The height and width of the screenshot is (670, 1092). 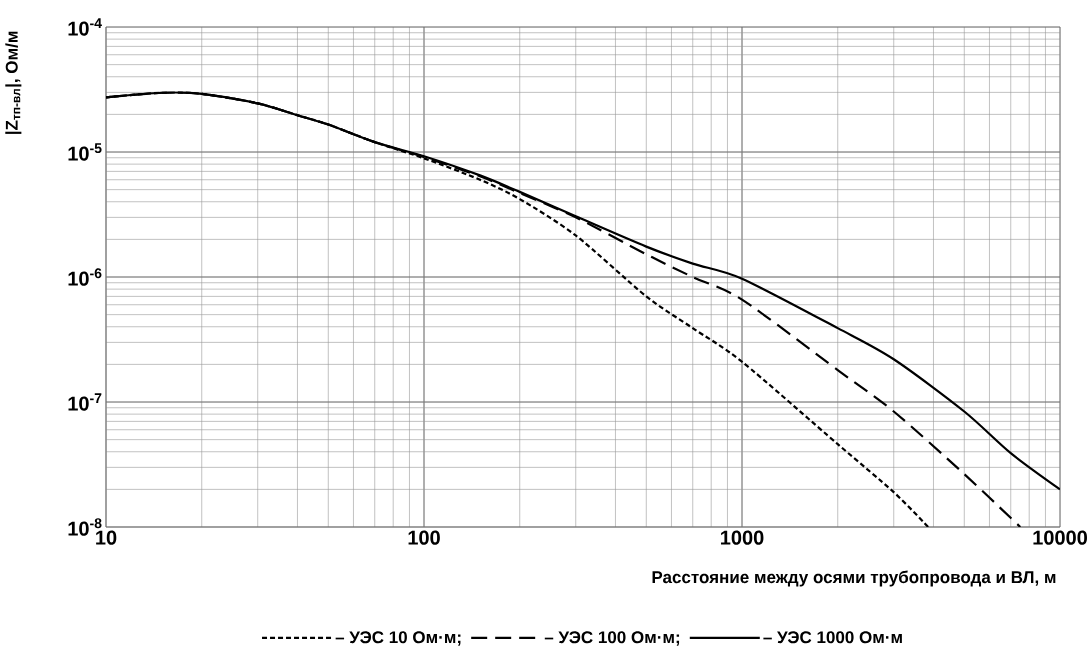 What do you see at coordinates (398, 638) in the screenshot?
I see `legend-label: – УЭС 10 Ом·м;` at bounding box center [398, 638].